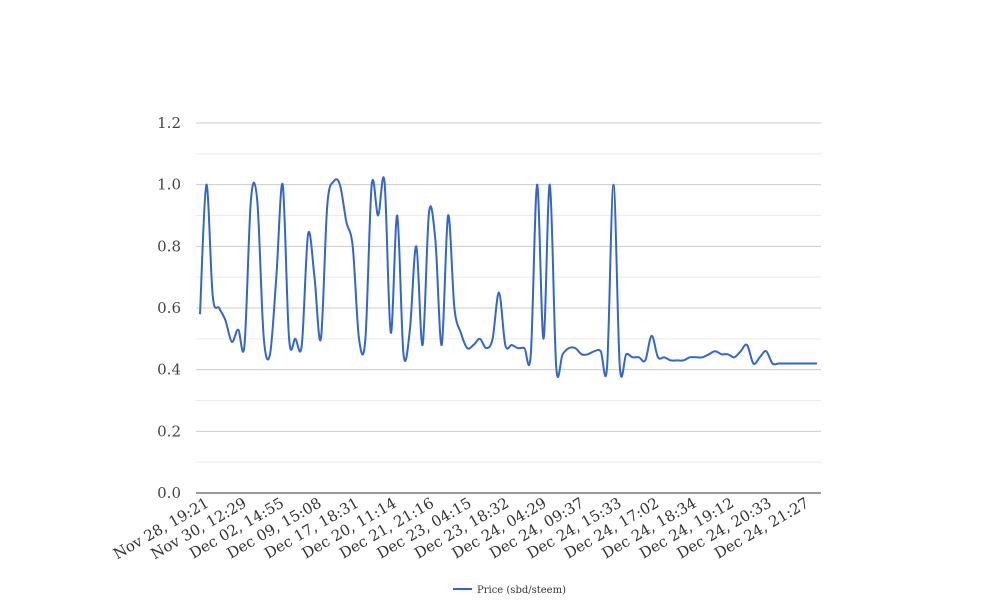 The width and height of the screenshot is (1008, 616). I want to click on y-axis-ticks: 0.0 0.2 0.4 0.6 0.8 1.0 1.2, so click(169, 308).